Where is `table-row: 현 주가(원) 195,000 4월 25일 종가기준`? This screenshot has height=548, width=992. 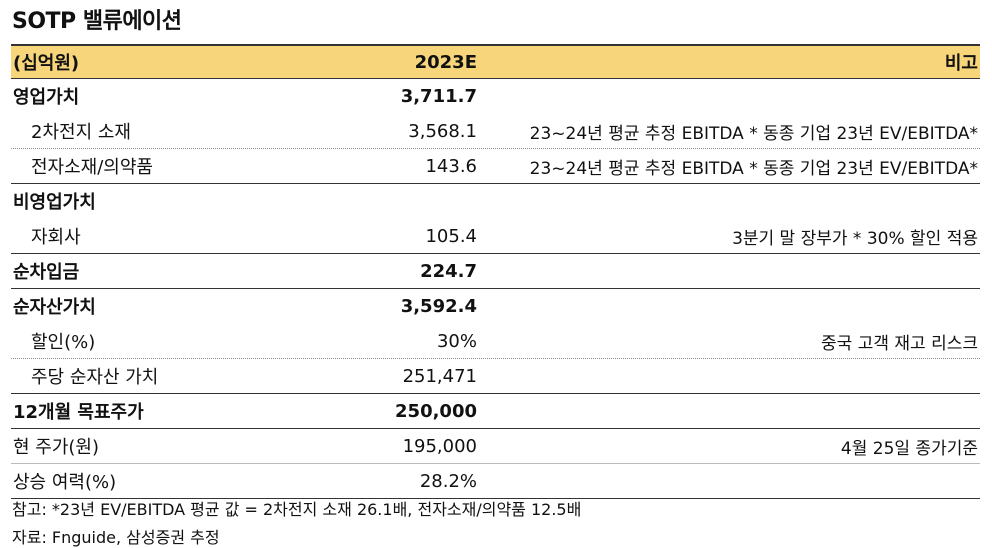
table-row: 현 주가(원) 195,000 4월 25일 종가기준 is located at coordinates (495, 446).